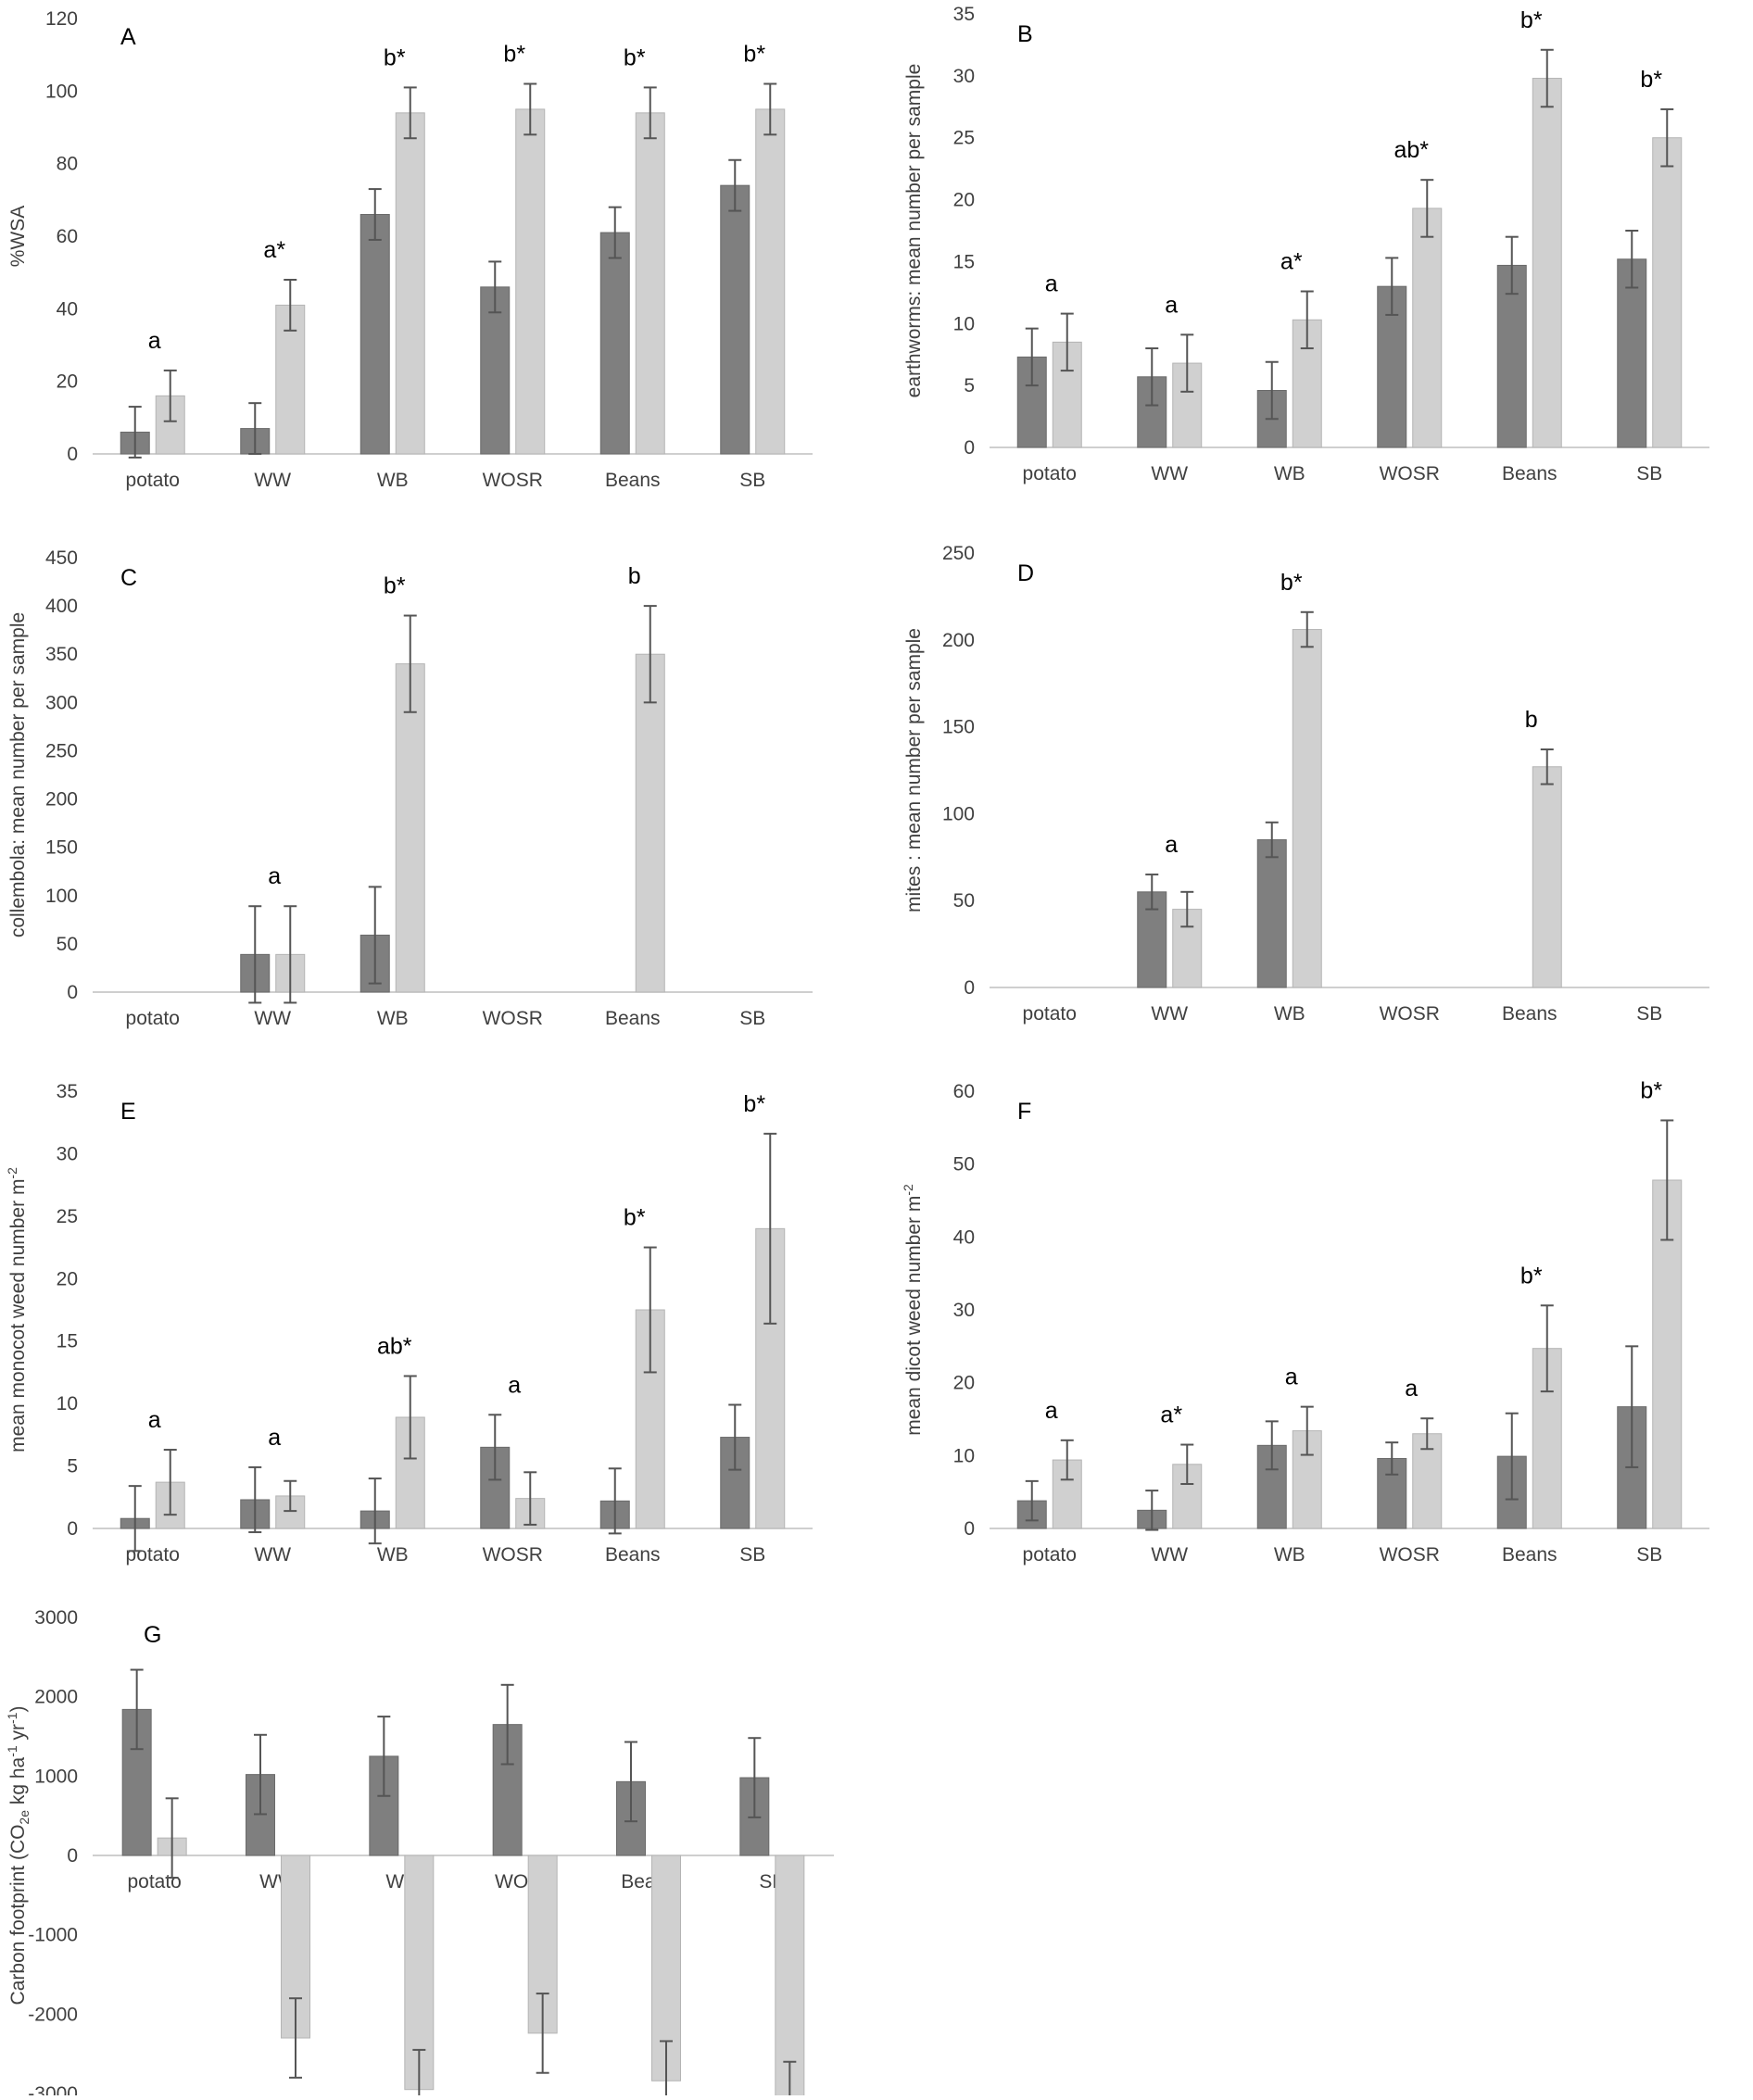 This screenshot has height=2100, width=1753. I want to click on y-tick-label: 200, so click(958, 641).